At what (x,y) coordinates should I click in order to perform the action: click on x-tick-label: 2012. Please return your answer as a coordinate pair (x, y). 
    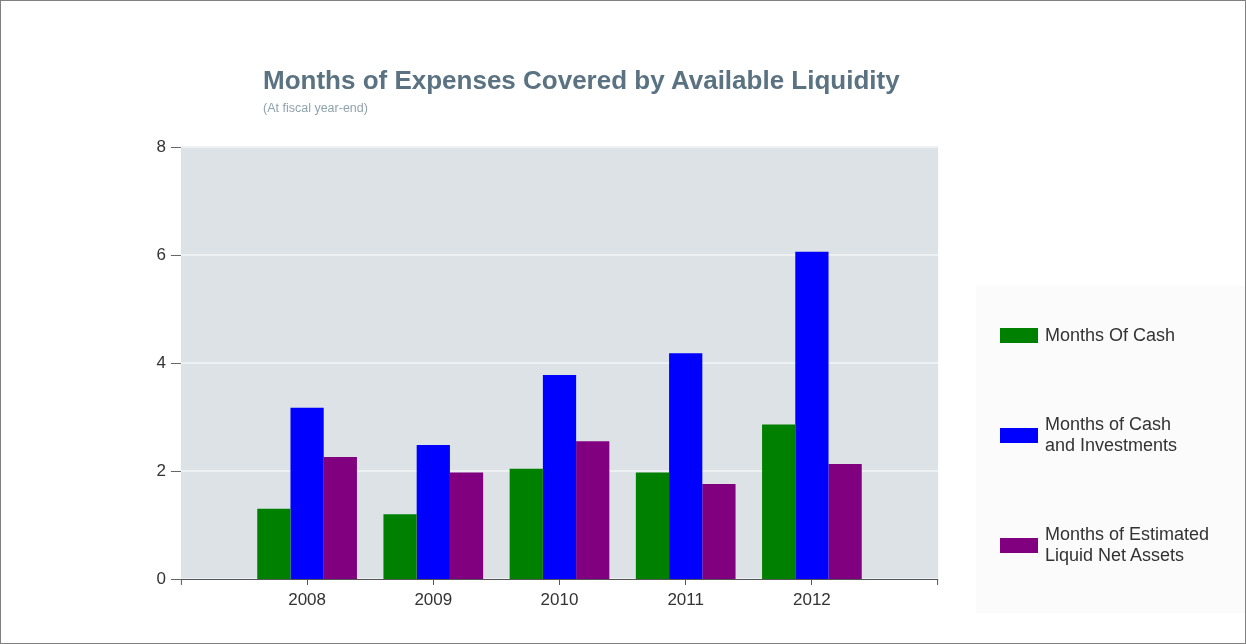
    Looking at the image, I should click on (811, 599).